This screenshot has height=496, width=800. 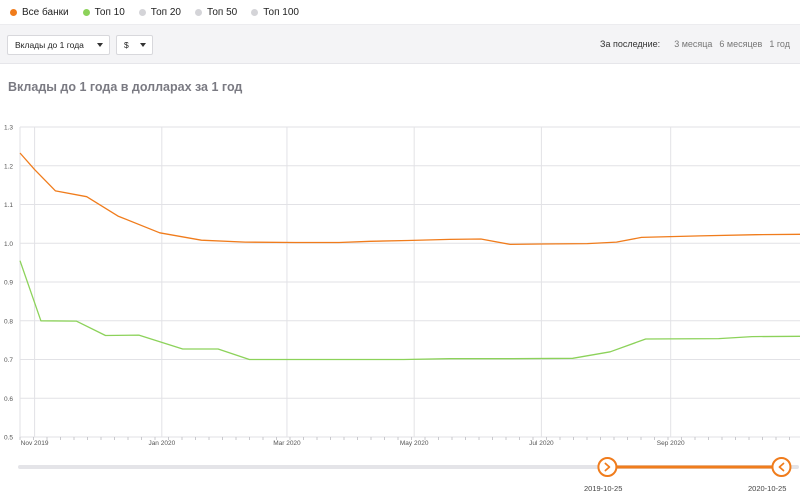 What do you see at coordinates (8, 244) in the screenshot?
I see `y-tick-label: 1.0` at bounding box center [8, 244].